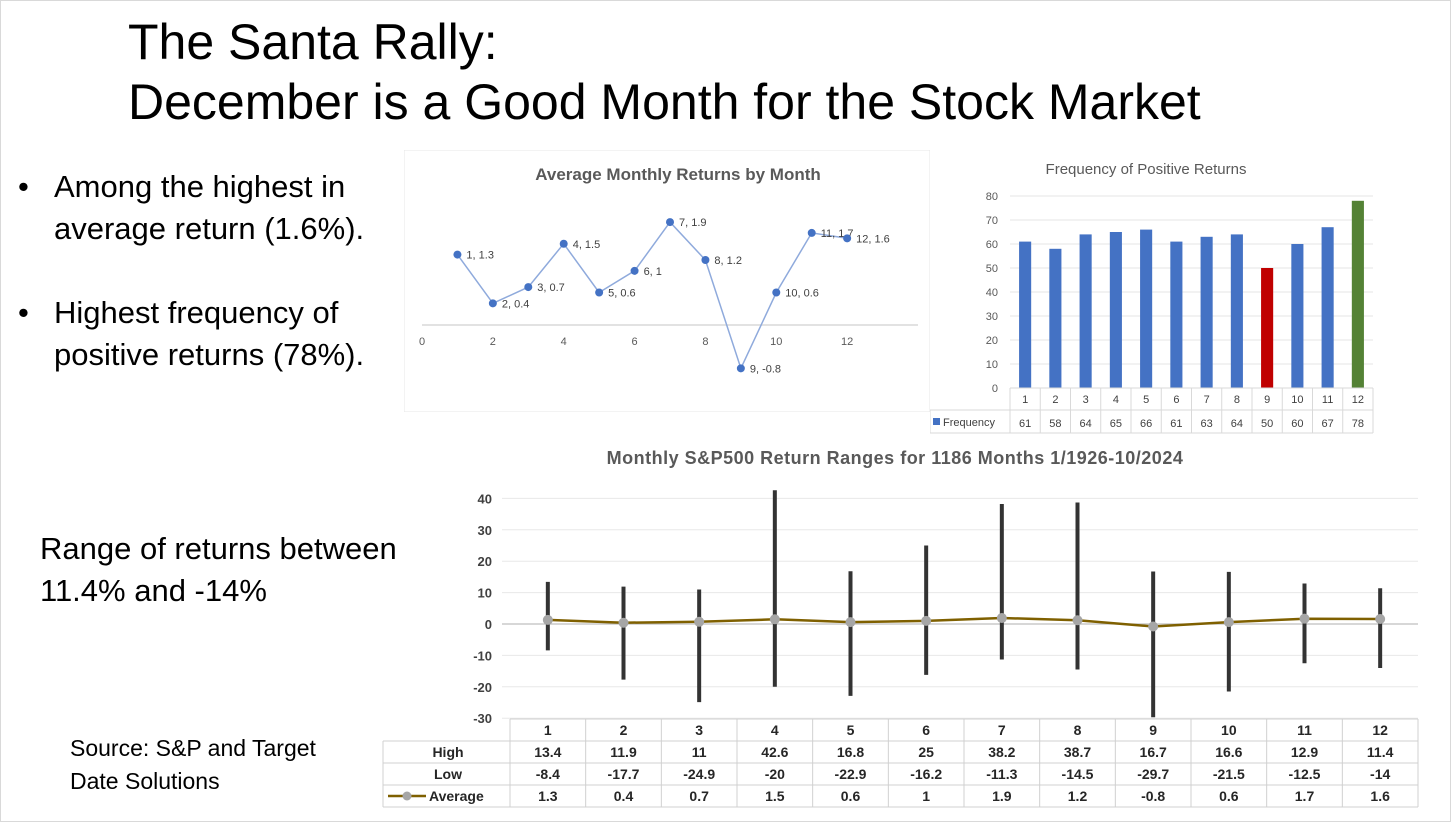  Describe the element at coordinates (516, 304) in the screenshot. I see `data-label: 2, 0.4` at that location.